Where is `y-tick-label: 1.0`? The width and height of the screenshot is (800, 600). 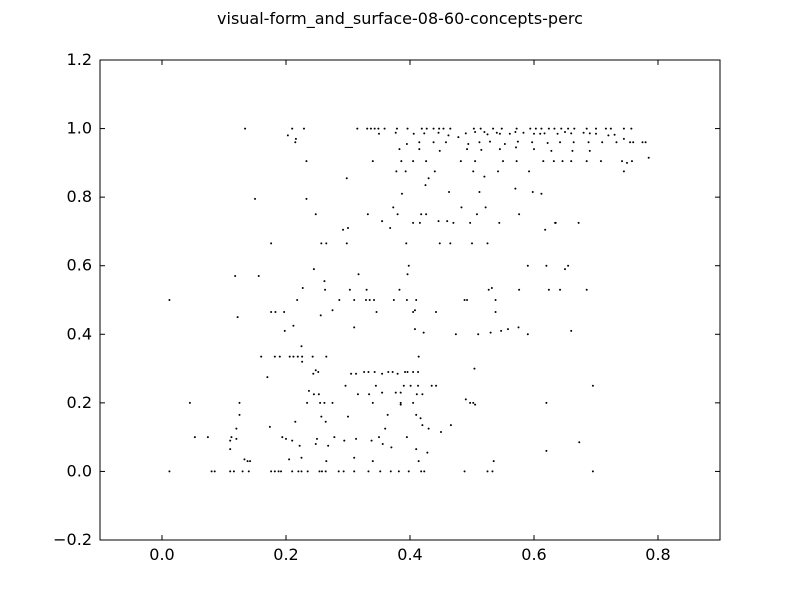
y-tick-label: 1.0 is located at coordinates (79, 128).